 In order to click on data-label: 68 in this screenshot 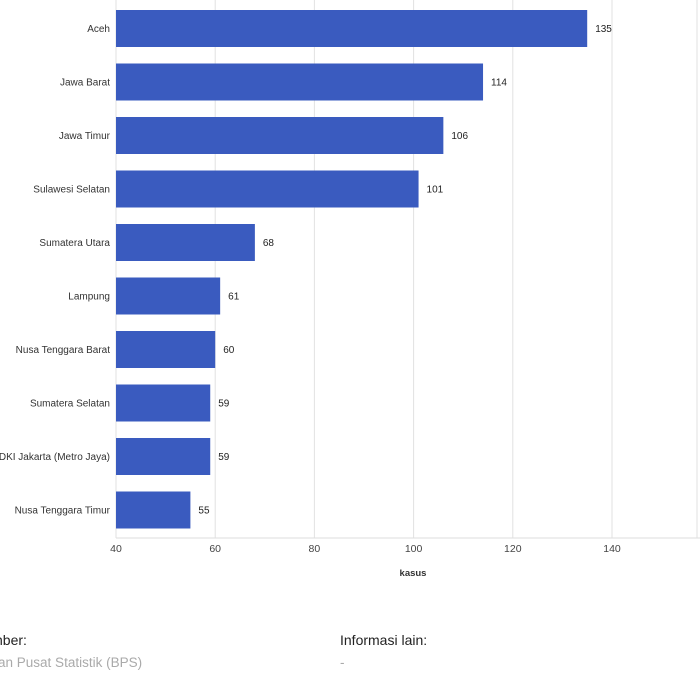, I will do `click(269, 243)`.